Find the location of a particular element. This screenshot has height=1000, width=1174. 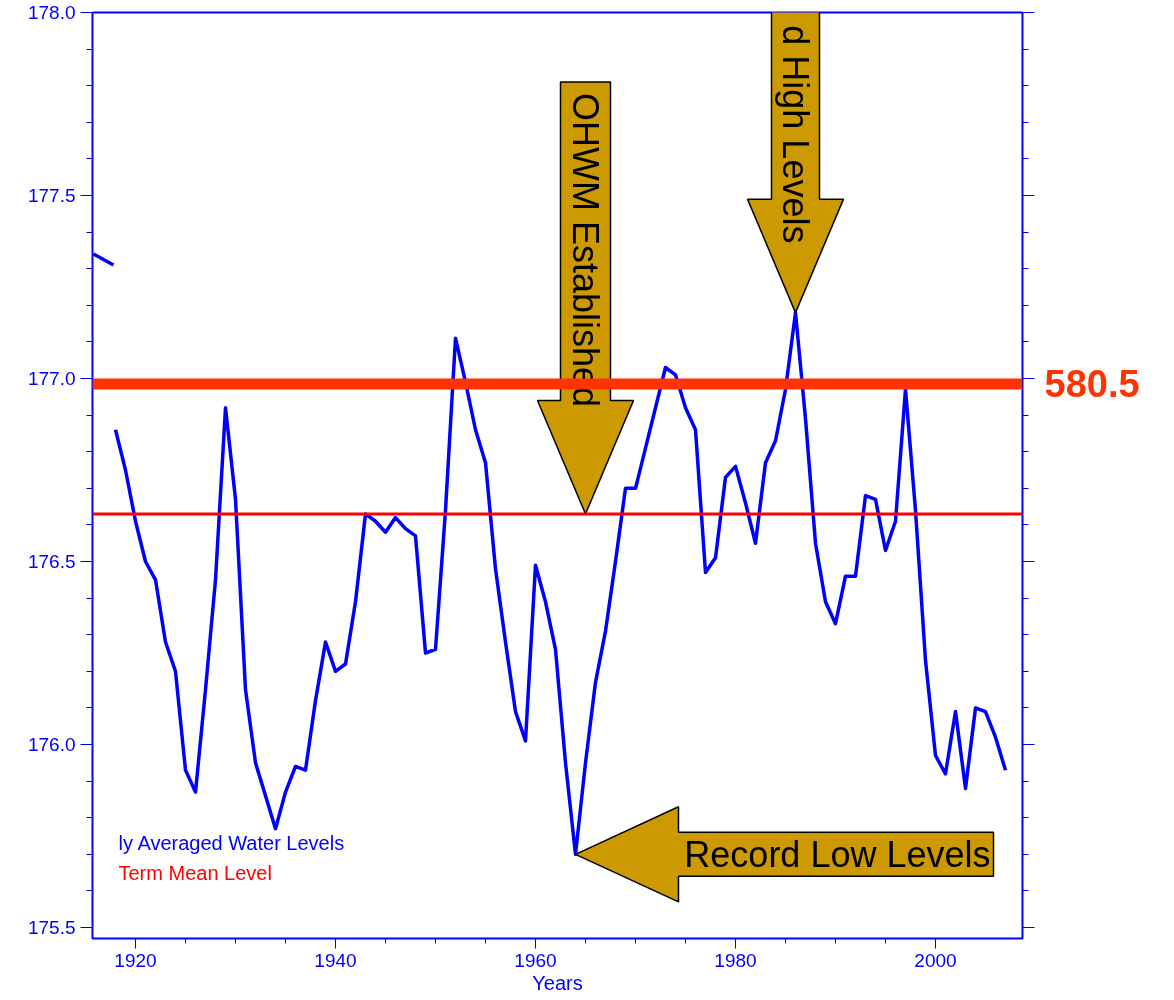

annotation: Record Low Levels is located at coordinates (837, 854).